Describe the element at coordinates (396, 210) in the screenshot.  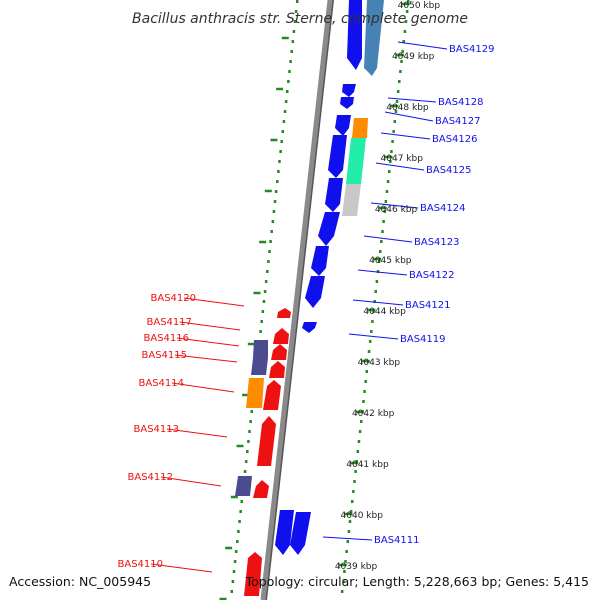
I see `kbp-label: 4046 kbp` at that location.